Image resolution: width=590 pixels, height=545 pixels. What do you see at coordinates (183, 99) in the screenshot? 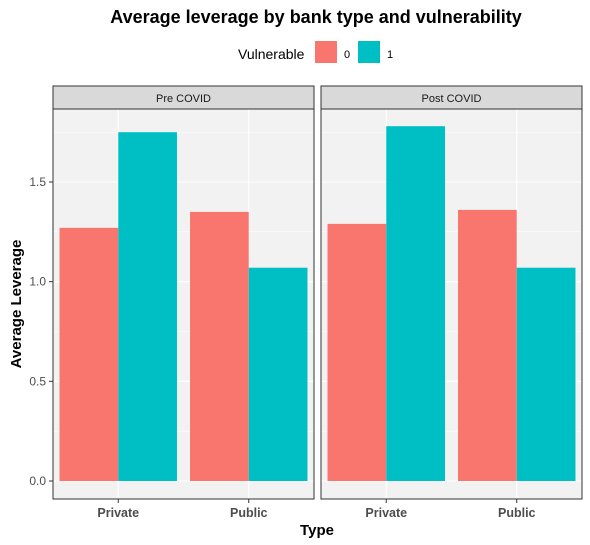
I see `facet-strip-label: Pre COVID` at bounding box center [183, 99].